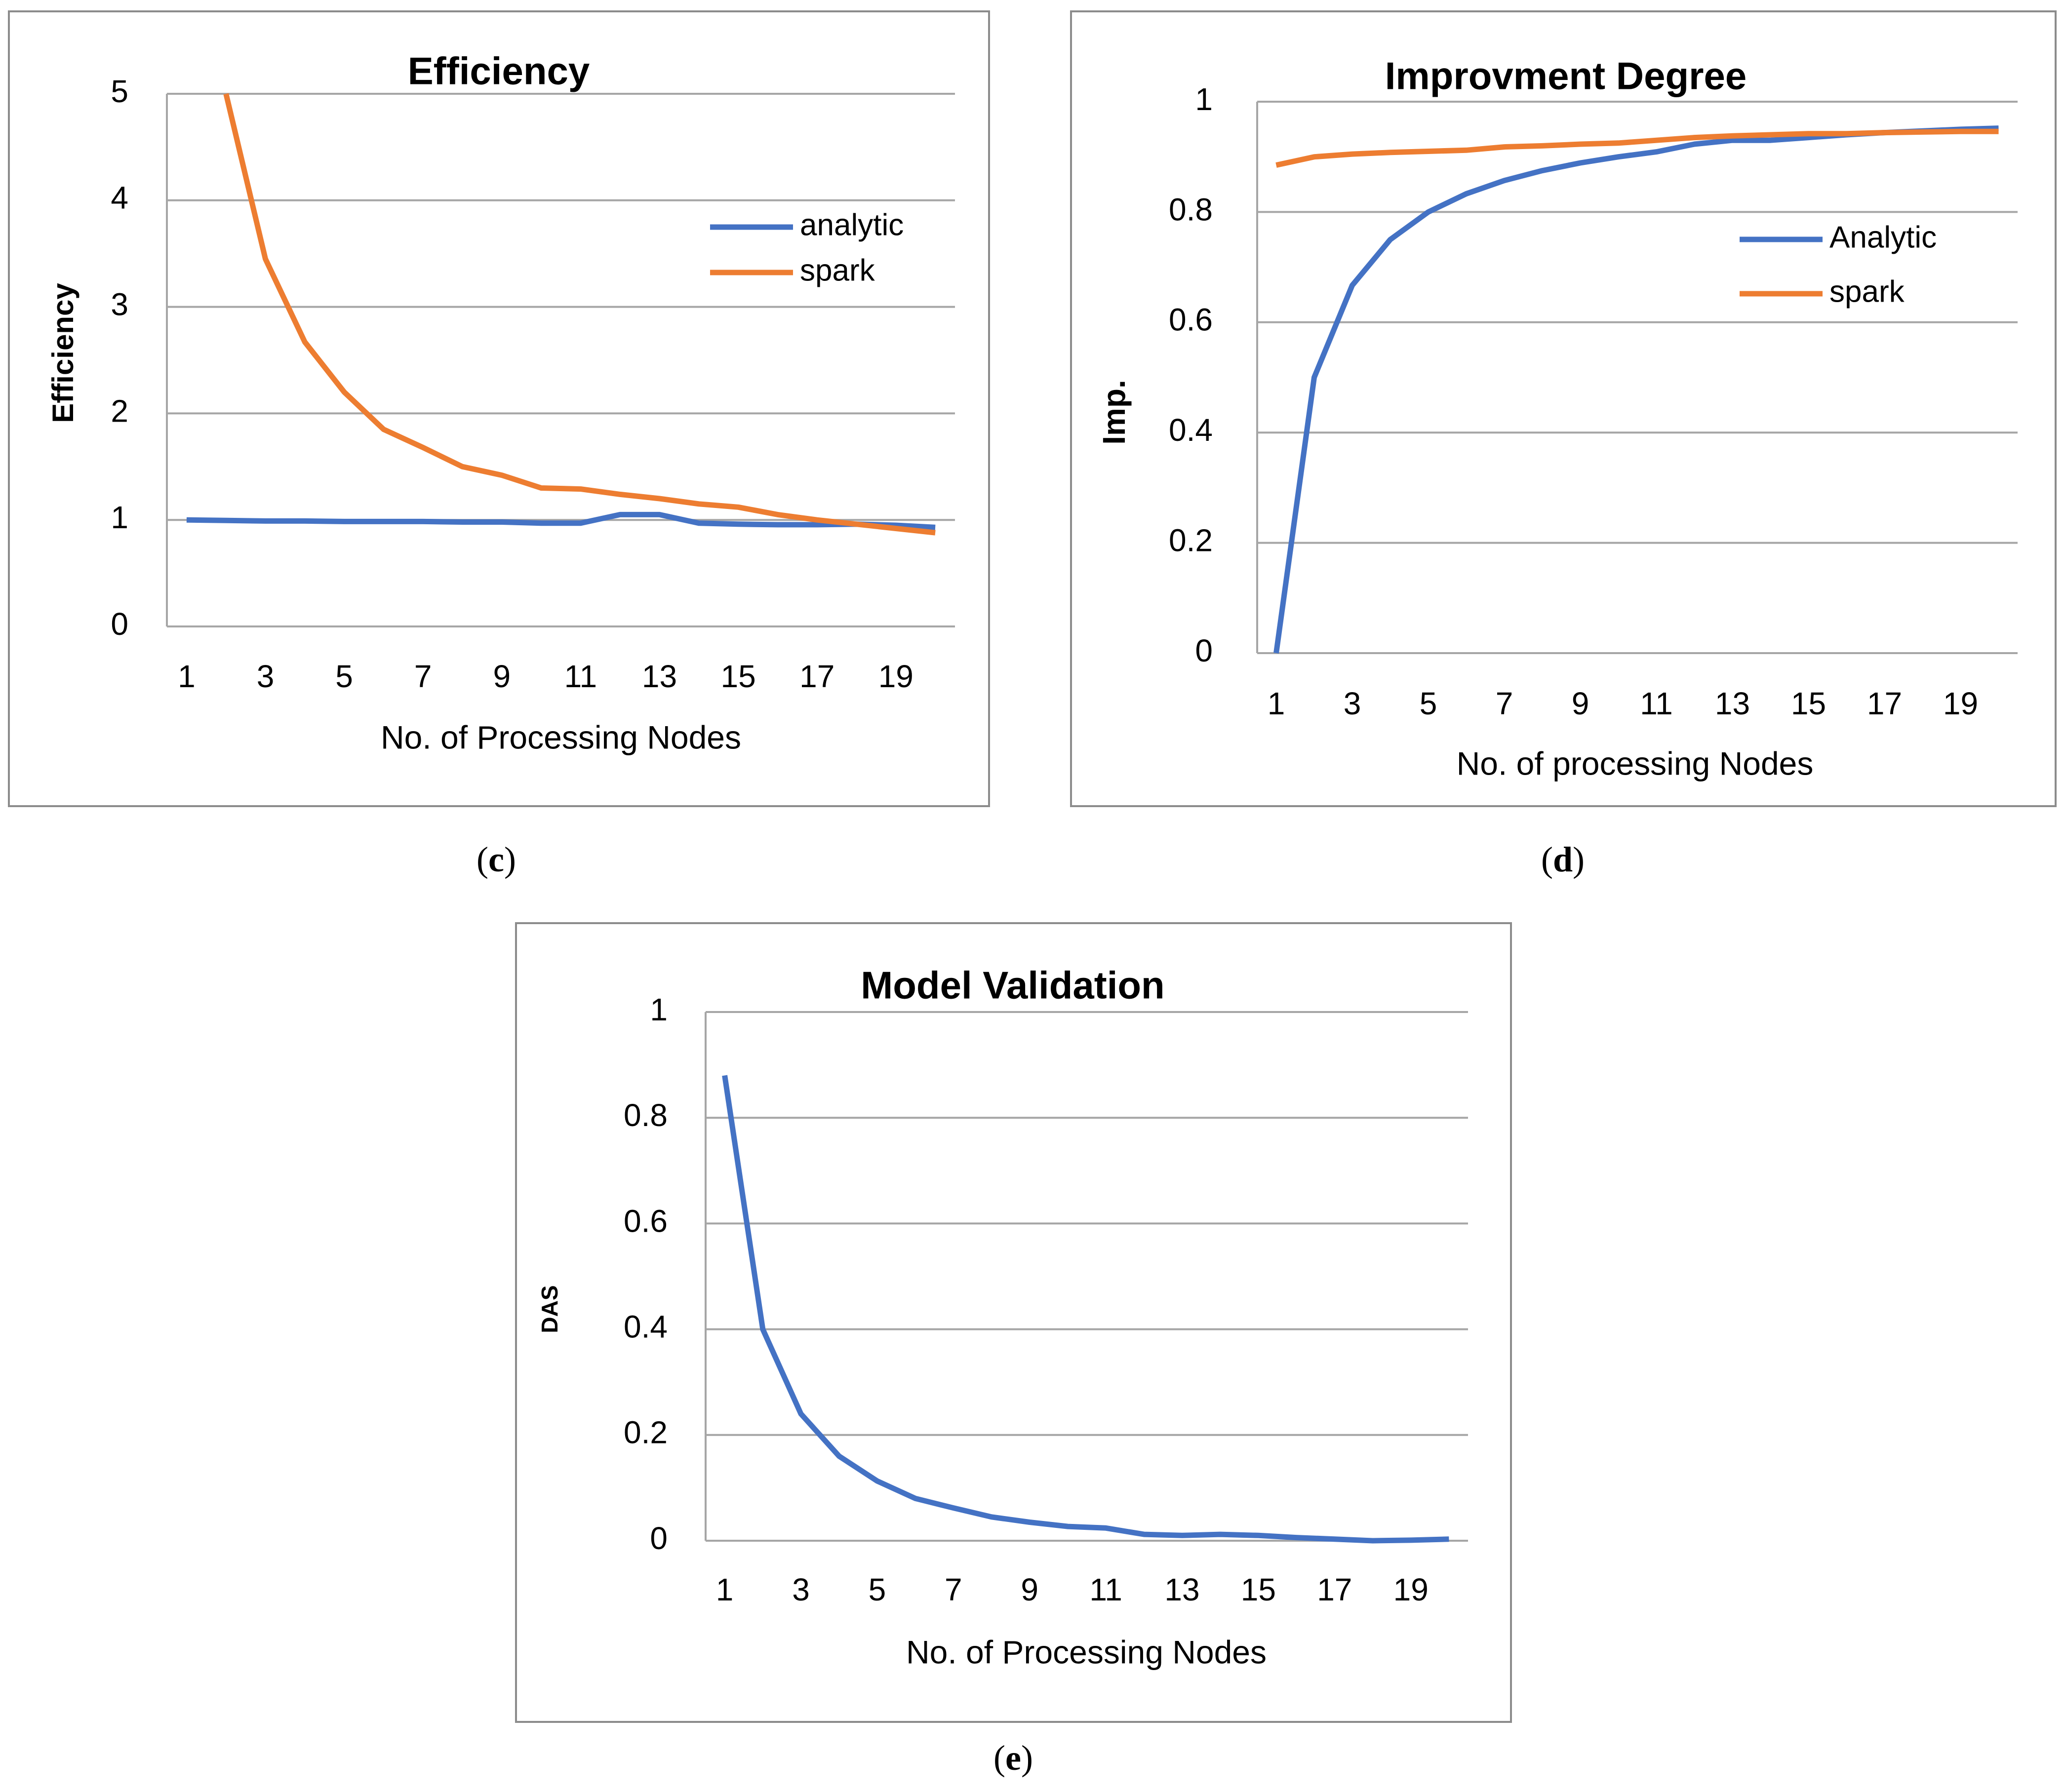 The height and width of the screenshot is (1792, 2065). What do you see at coordinates (1808, 703) in the screenshot?
I see `x-tick-label: 15` at bounding box center [1808, 703].